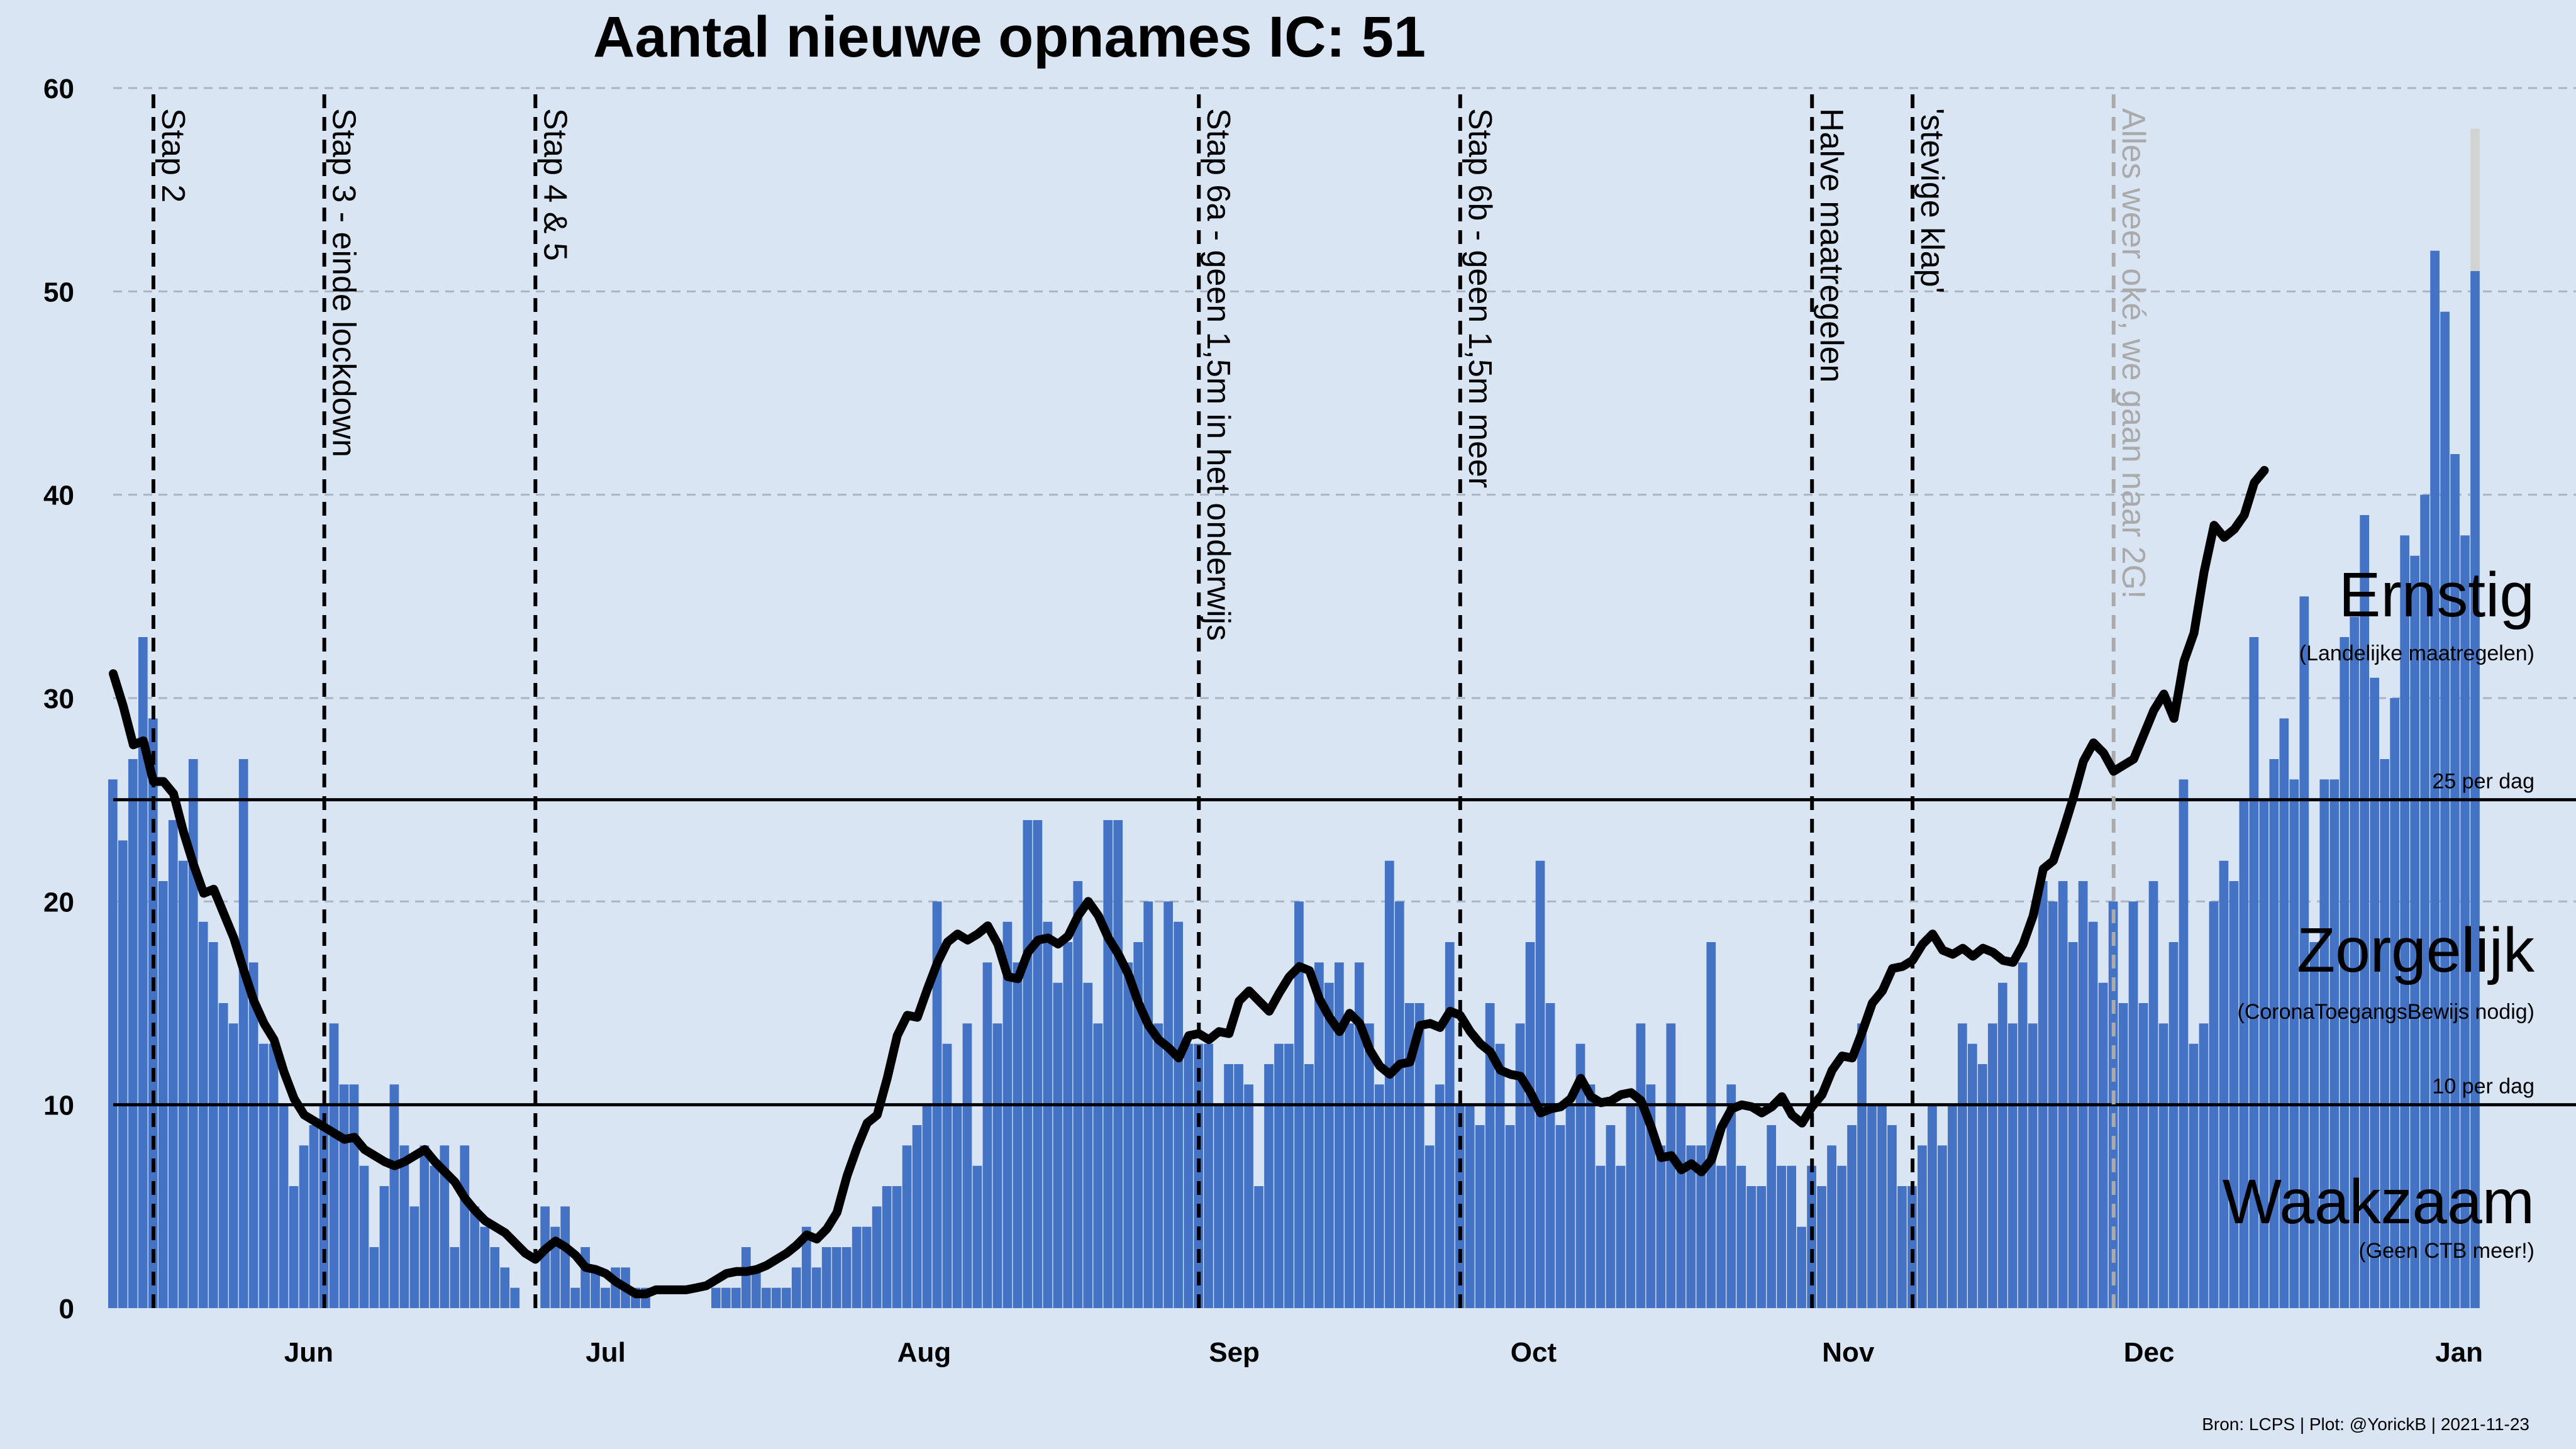 The height and width of the screenshot is (1449, 2576). What do you see at coordinates (2416, 653) in the screenshot?
I see `zone-sublabel: (Landelijke maatregelen)` at bounding box center [2416, 653].